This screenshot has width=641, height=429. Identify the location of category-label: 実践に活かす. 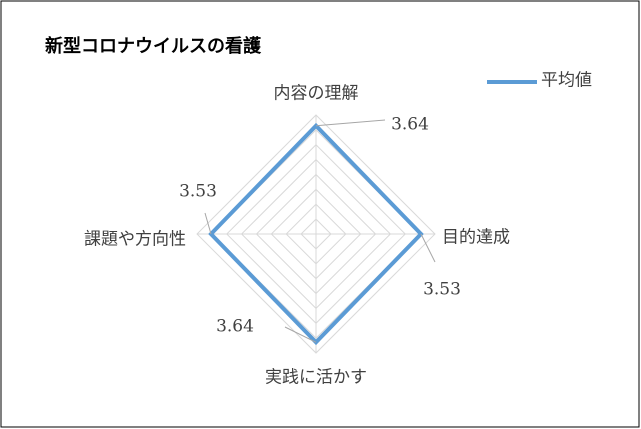
(316, 378).